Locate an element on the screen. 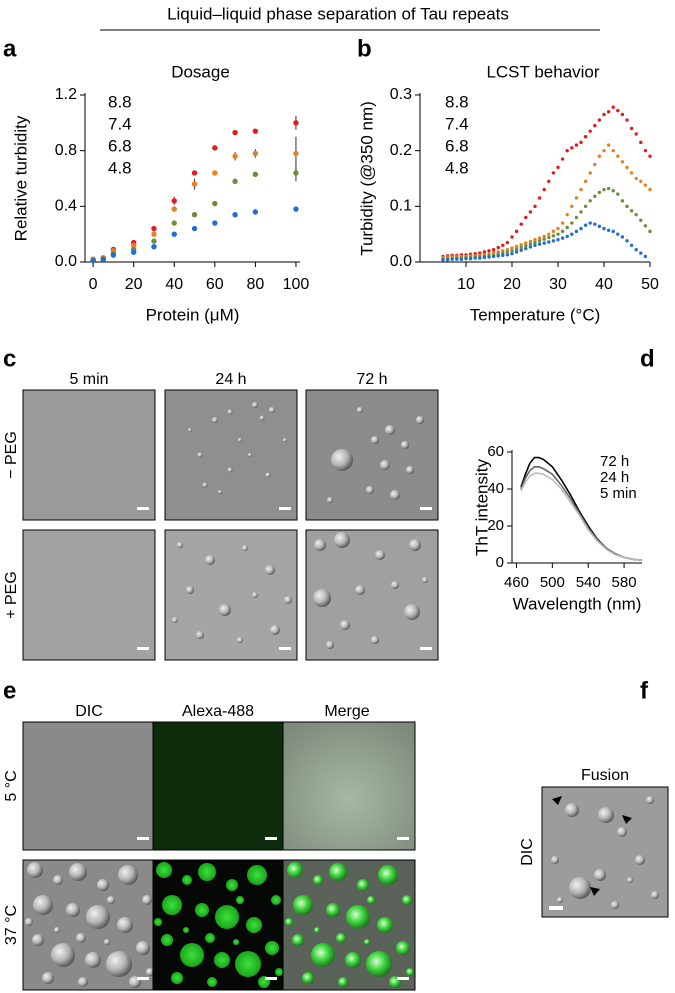 This screenshot has height=993, width=675. column-header: 5 min is located at coordinates (88, 379).